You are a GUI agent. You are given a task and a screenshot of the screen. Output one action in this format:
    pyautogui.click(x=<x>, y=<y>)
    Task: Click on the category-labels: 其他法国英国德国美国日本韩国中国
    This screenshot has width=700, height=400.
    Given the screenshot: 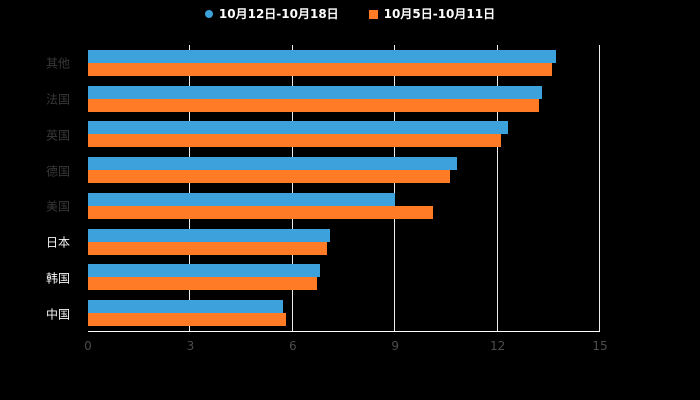 What is the action you would take?
    pyautogui.click(x=39, y=188)
    